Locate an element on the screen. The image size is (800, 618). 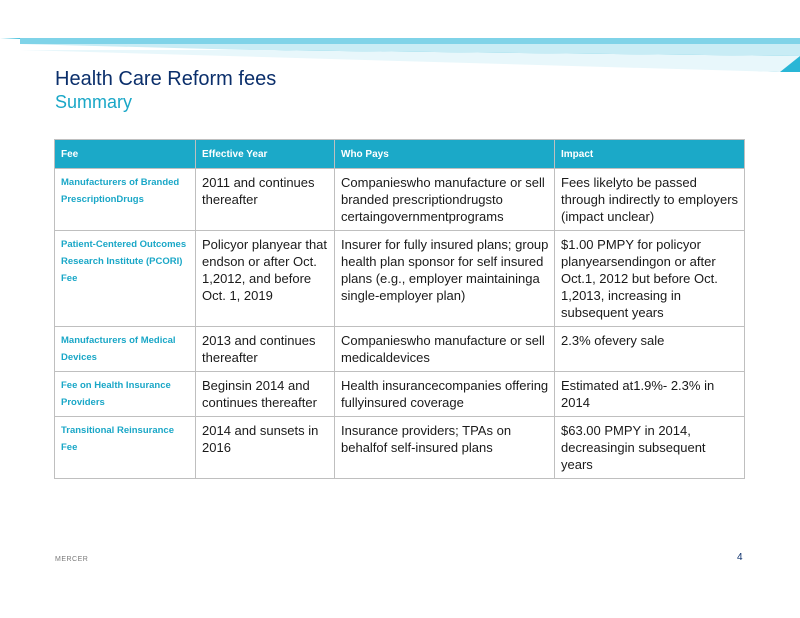
slide-title: Health Care Reform fees is located at coordinates (166, 79).